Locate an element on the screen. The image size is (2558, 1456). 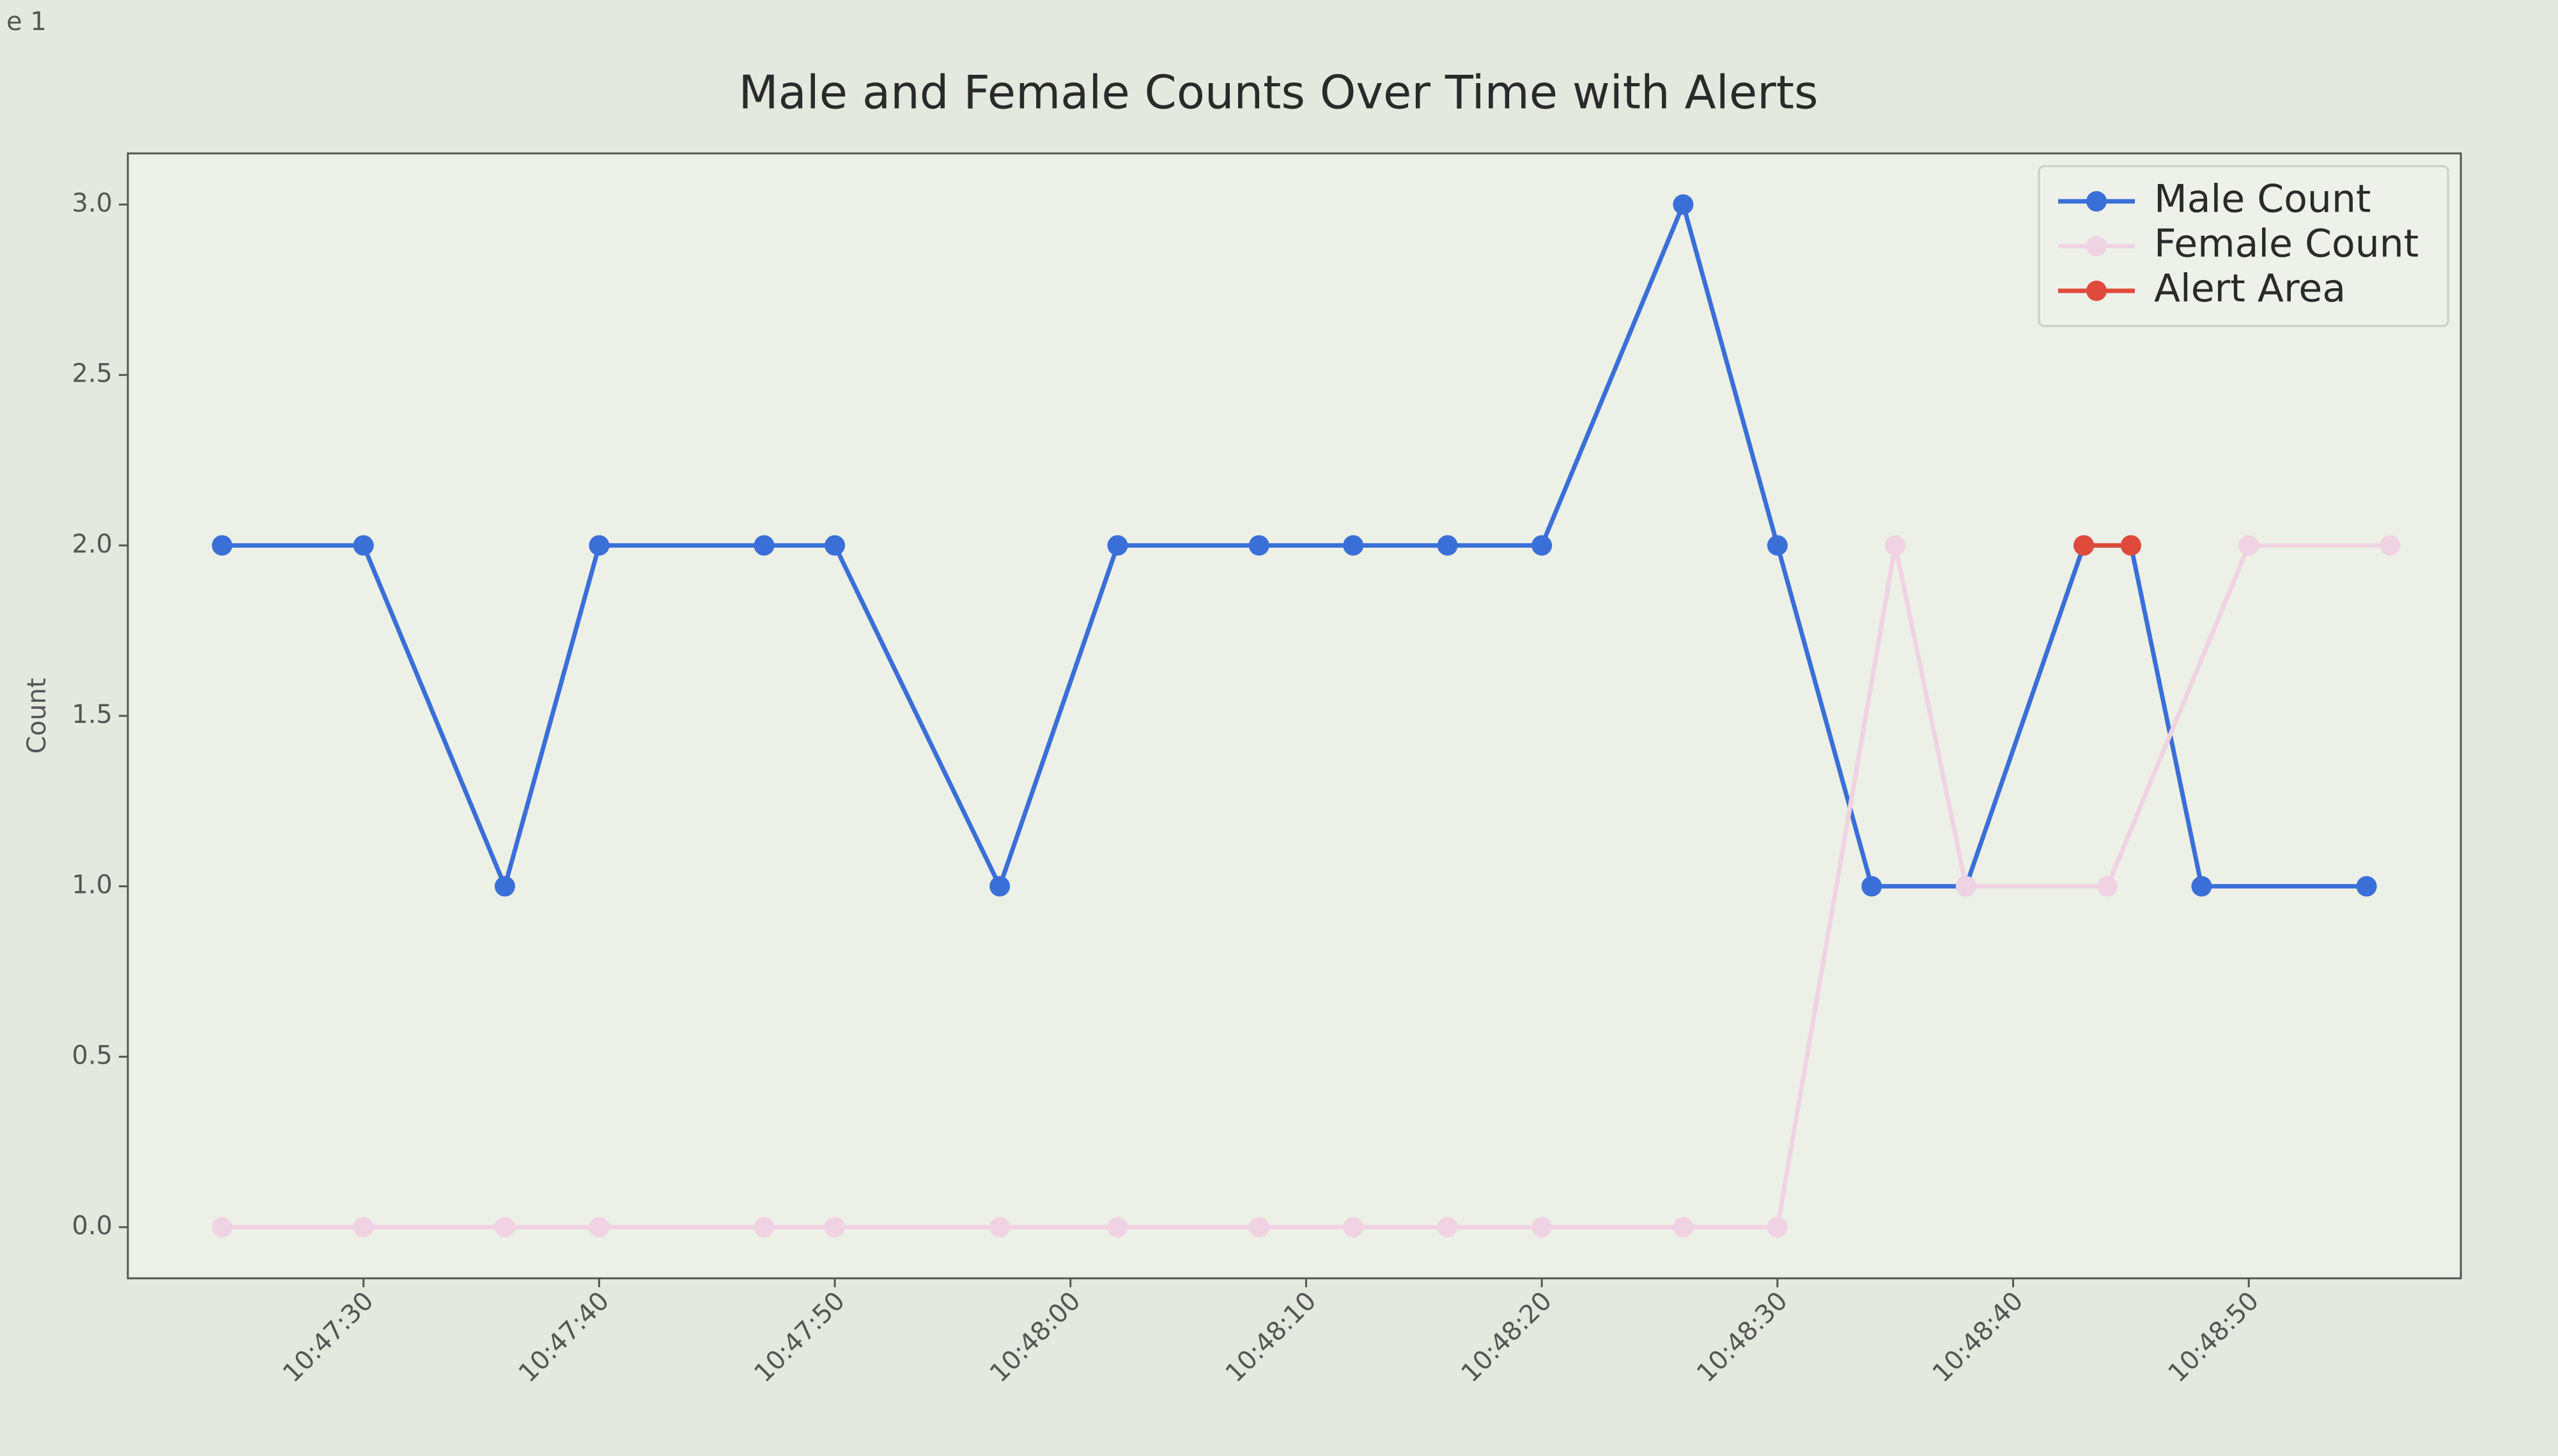
legend-box is located at coordinates (2243, 246).